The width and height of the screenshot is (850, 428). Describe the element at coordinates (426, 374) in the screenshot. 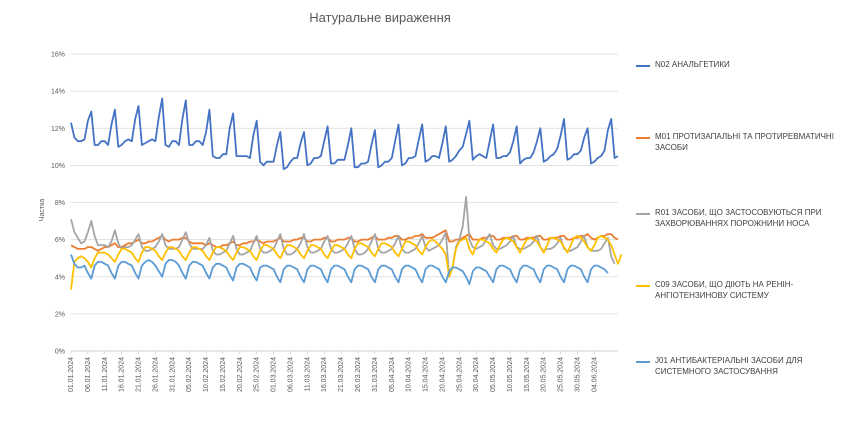

I see `x-tick-label: 15.04.2024` at that location.